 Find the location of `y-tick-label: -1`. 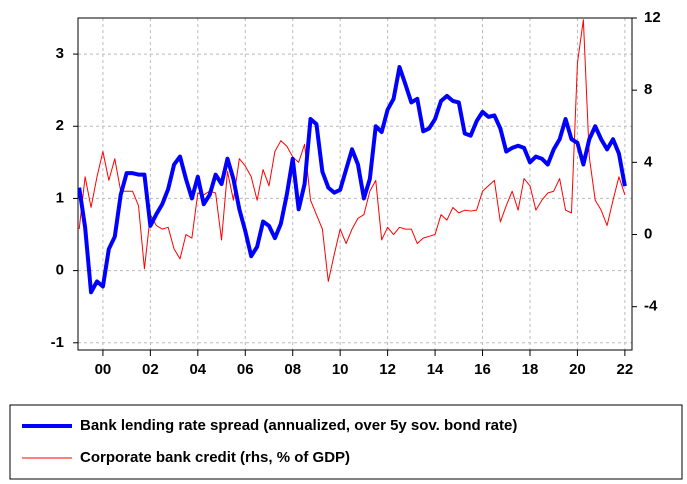

y-tick-label: -1 is located at coordinates (57, 342).